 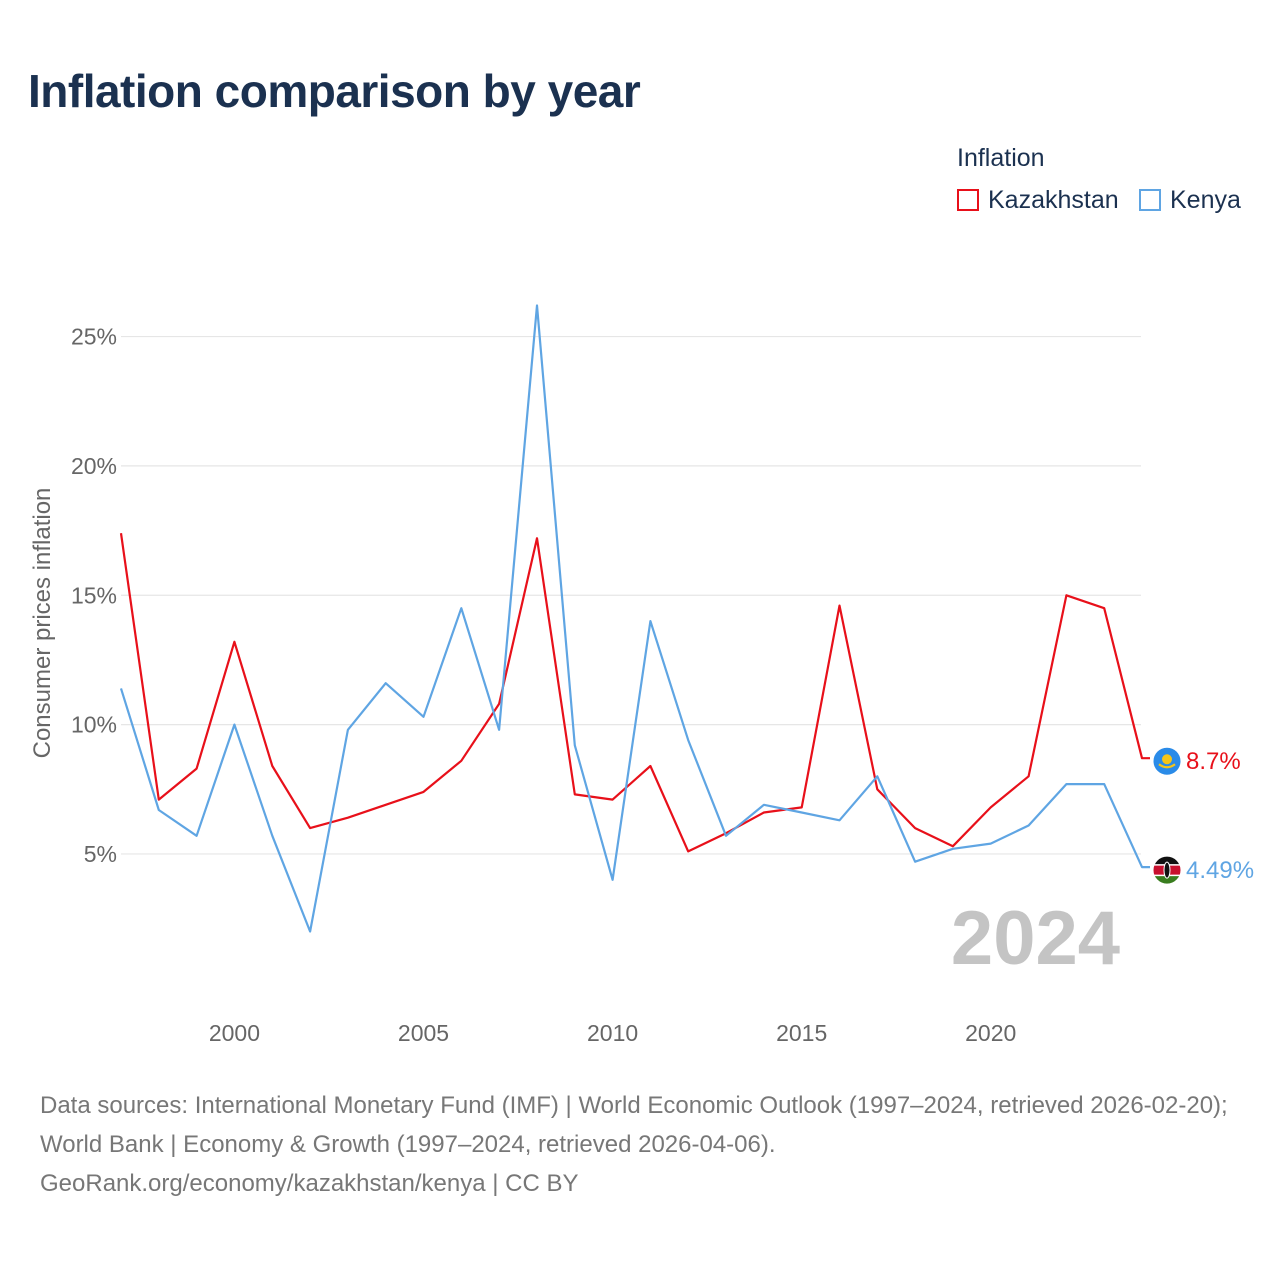 I want to click on y-tick-label: 15%, so click(x=94, y=595).